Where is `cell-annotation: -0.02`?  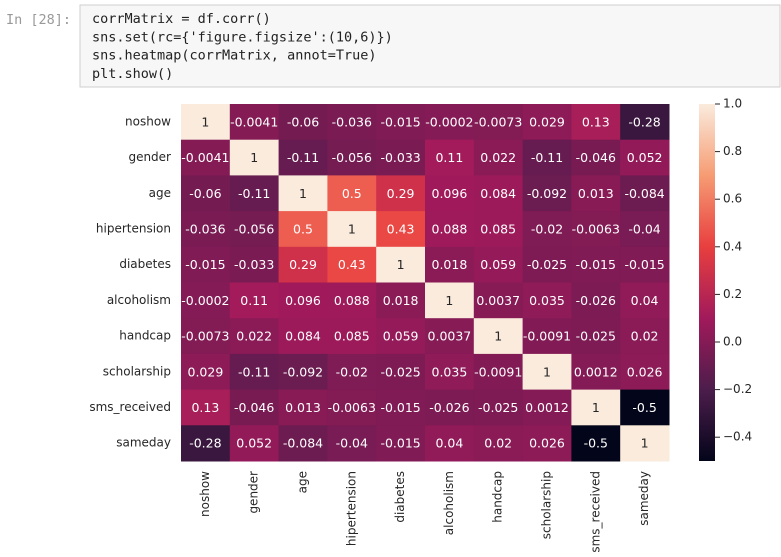 cell-annotation: -0.02 is located at coordinates (352, 371).